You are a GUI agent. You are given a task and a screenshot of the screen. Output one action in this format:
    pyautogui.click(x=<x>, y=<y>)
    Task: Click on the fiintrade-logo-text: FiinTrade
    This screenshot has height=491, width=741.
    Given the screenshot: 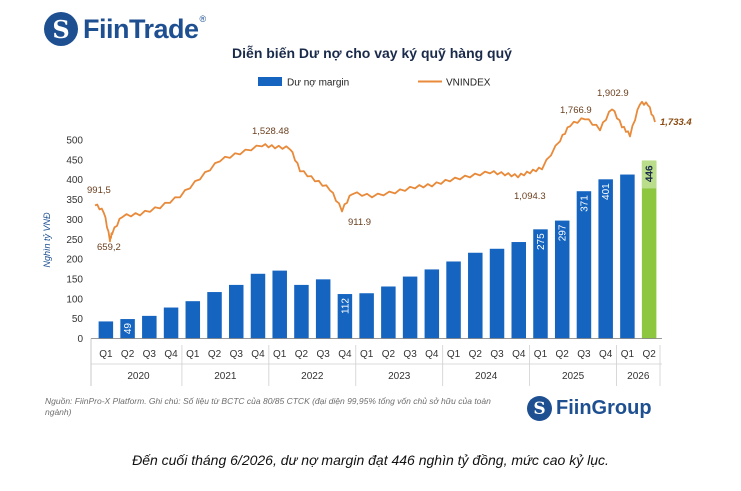 What is the action you would take?
    pyautogui.click(x=141, y=28)
    